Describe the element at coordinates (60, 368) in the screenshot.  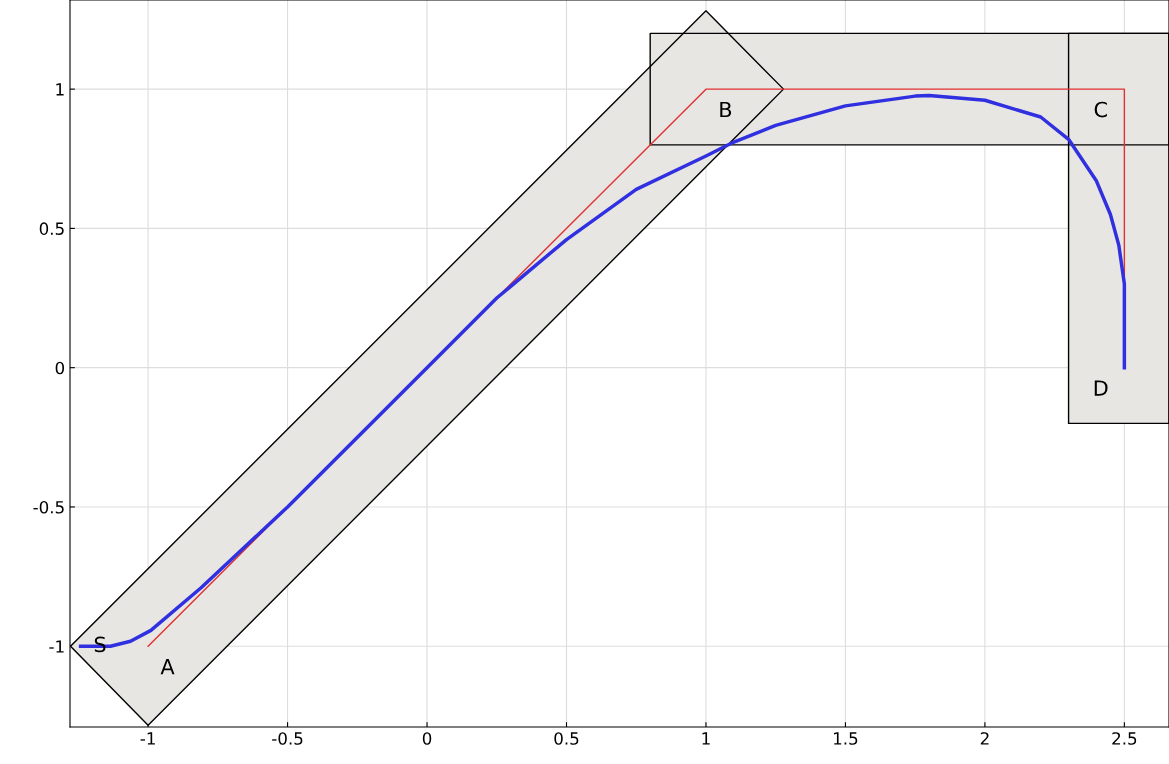
I see `y-tick-label: 0` at that location.